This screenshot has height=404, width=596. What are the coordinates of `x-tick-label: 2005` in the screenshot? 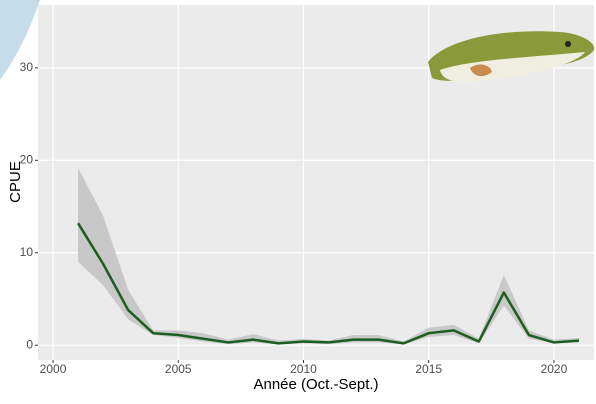 It's located at (178, 369).